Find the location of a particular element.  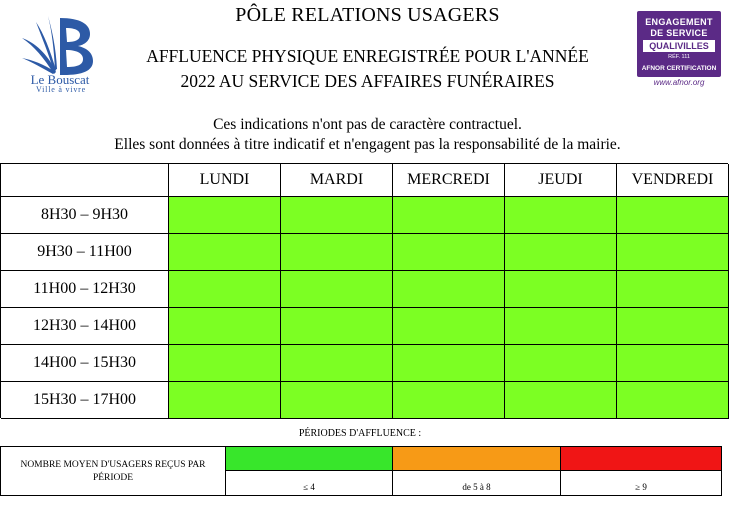

time-slot: 8H30 – 9H30 is located at coordinates (85, 215).